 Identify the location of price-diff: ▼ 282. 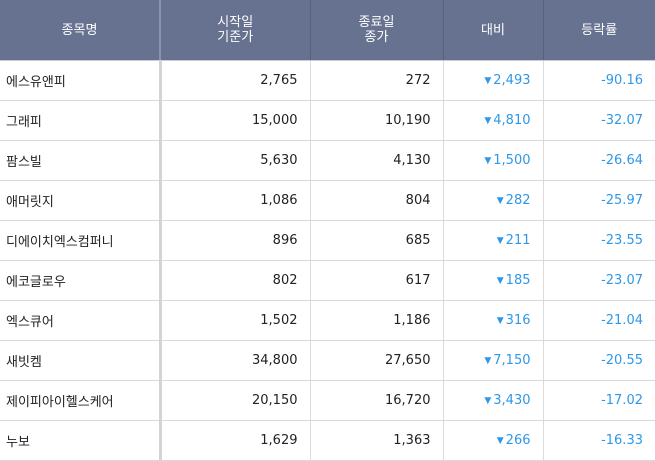
(493, 200).